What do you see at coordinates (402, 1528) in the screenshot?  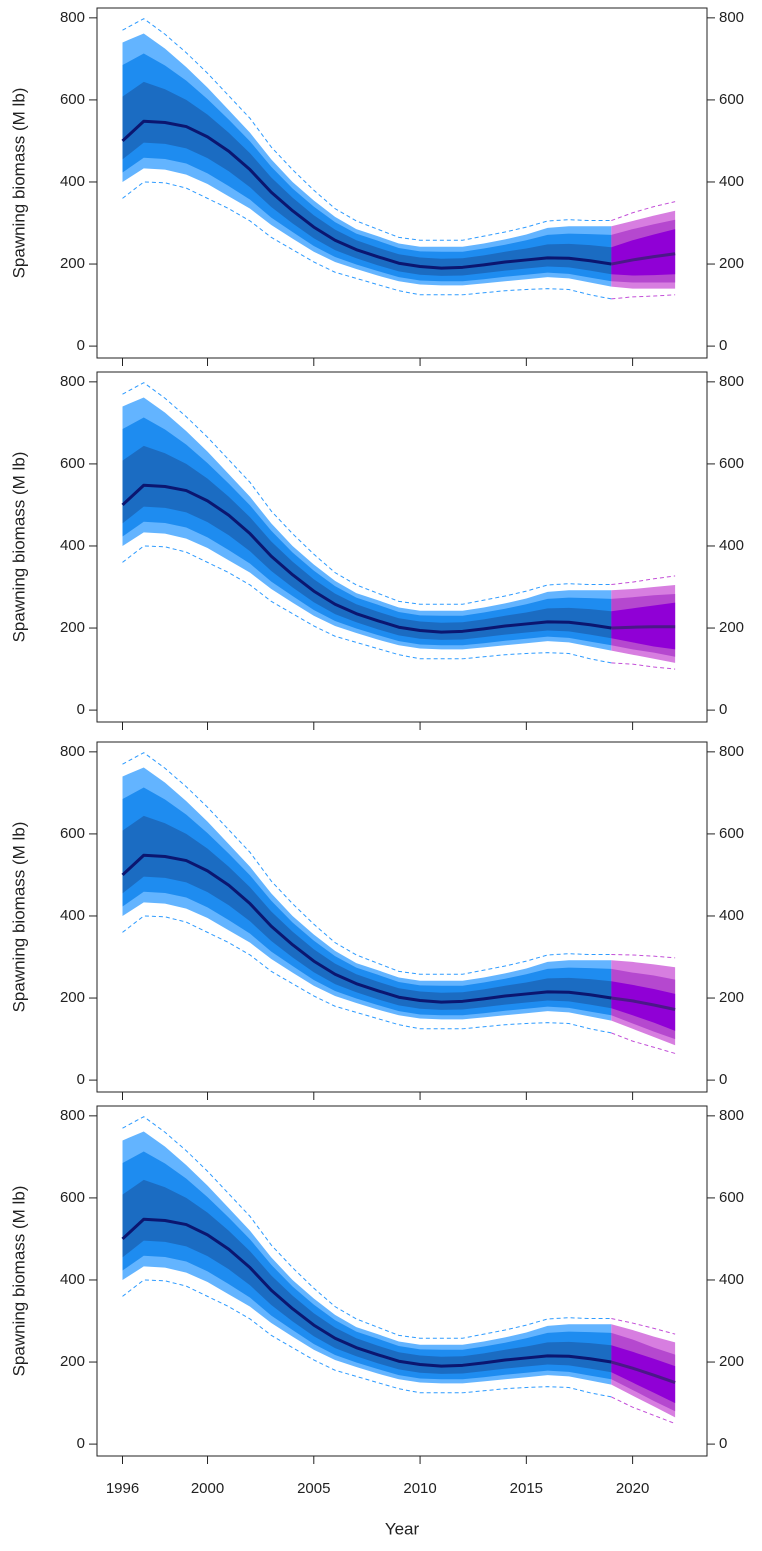 I see `x-axis-label: Year` at bounding box center [402, 1528].